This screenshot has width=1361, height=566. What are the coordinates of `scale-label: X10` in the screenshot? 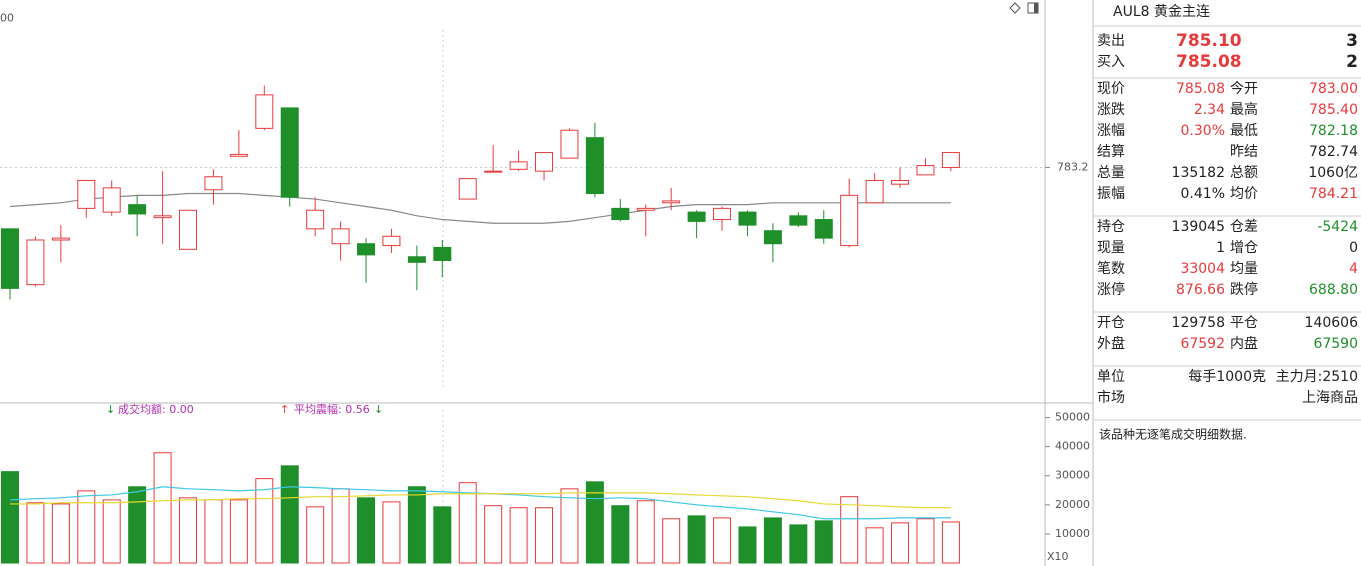 It's located at (1058, 556).